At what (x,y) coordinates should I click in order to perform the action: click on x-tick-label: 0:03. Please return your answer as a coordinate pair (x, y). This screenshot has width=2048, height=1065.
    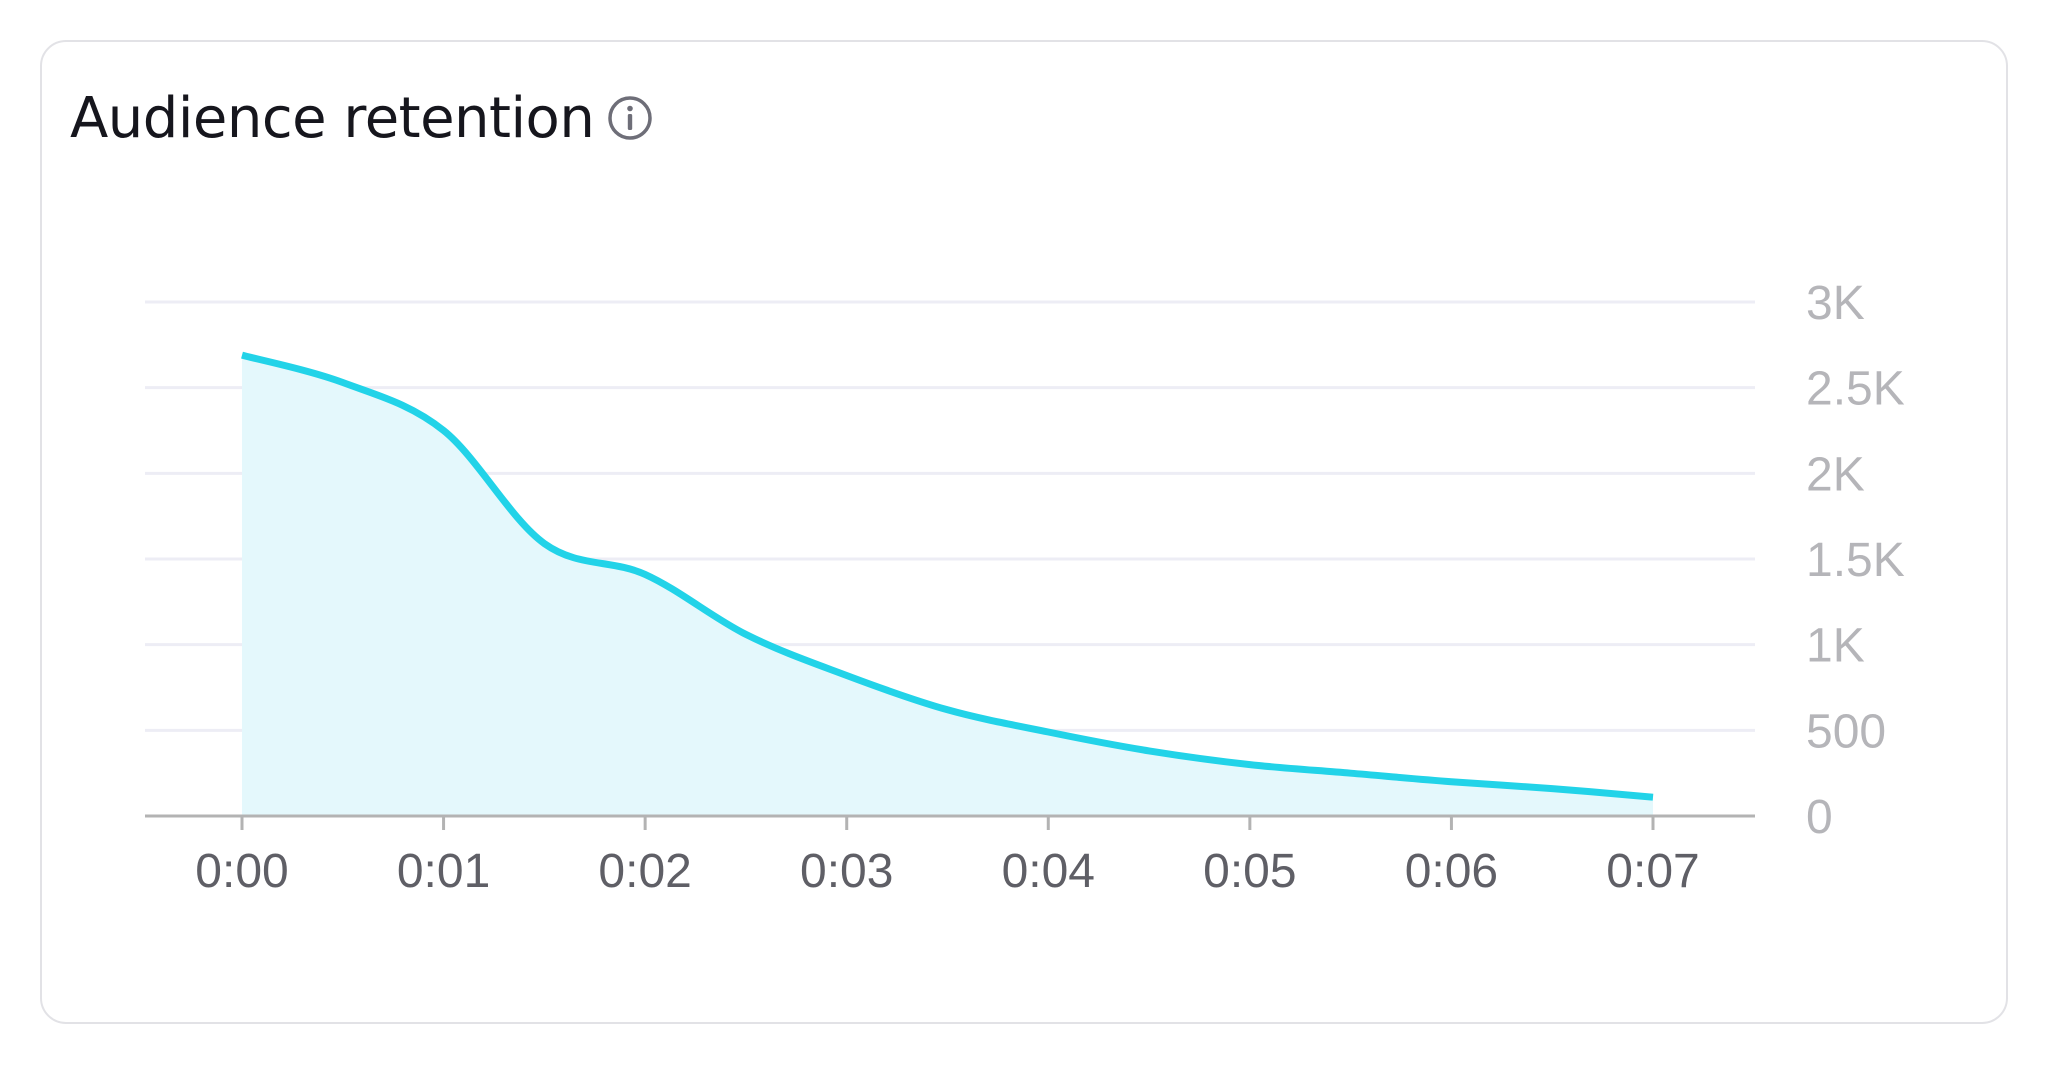
    Looking at the image, I should click on (846, 871).